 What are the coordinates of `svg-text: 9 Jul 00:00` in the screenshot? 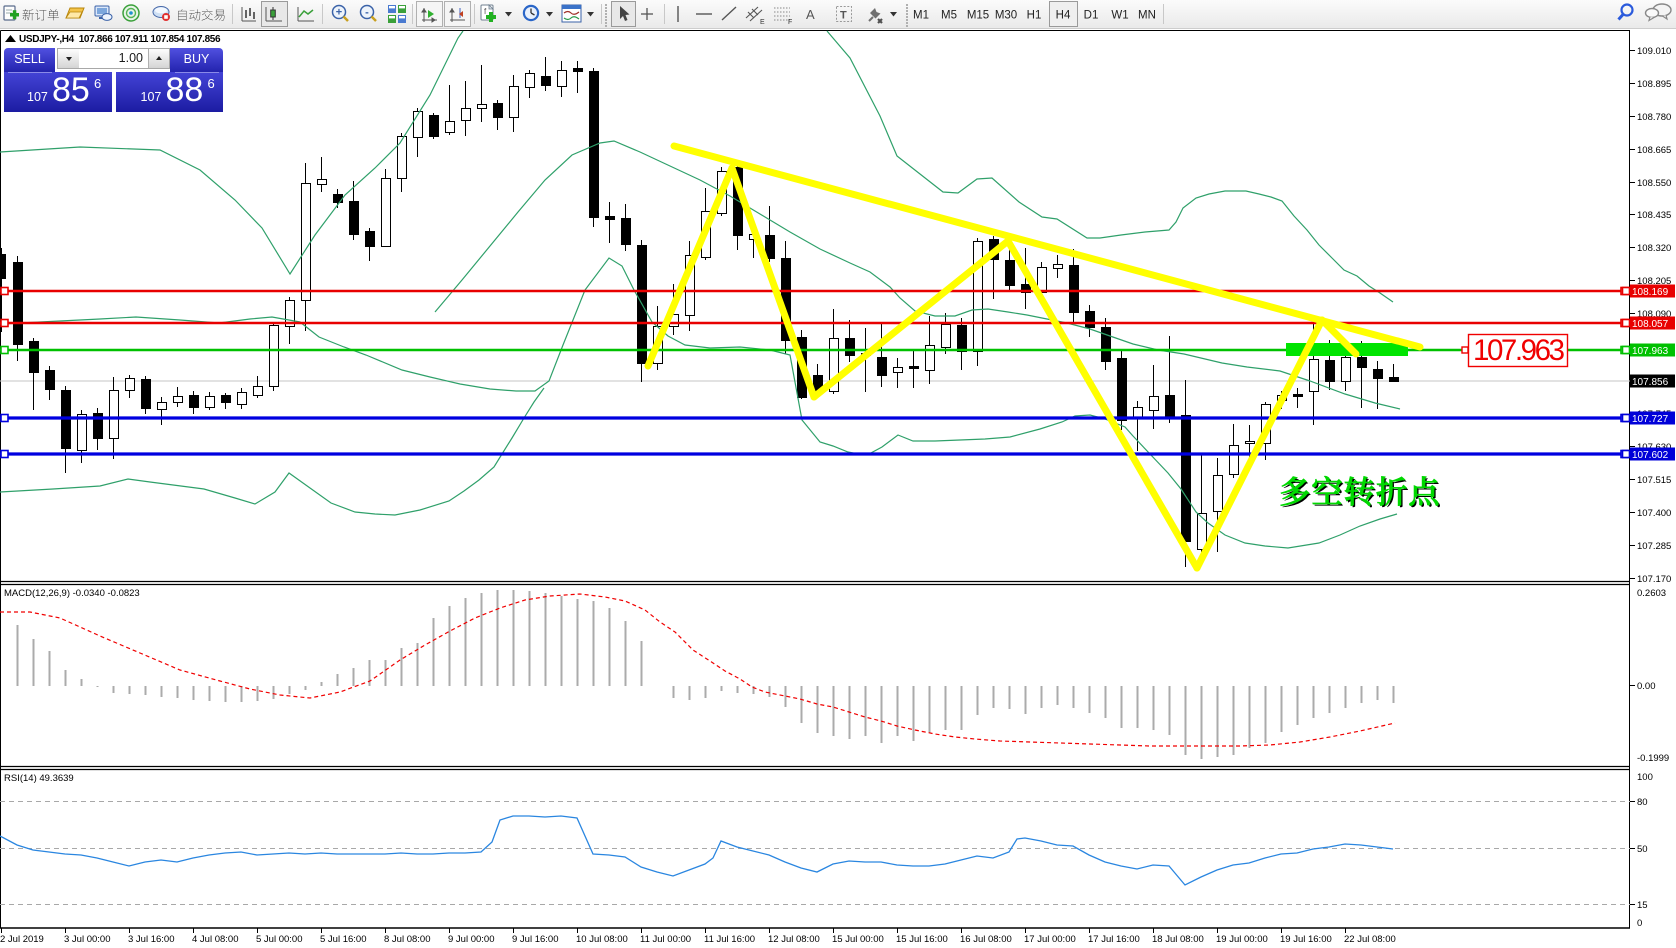 It's located at (471, 939).